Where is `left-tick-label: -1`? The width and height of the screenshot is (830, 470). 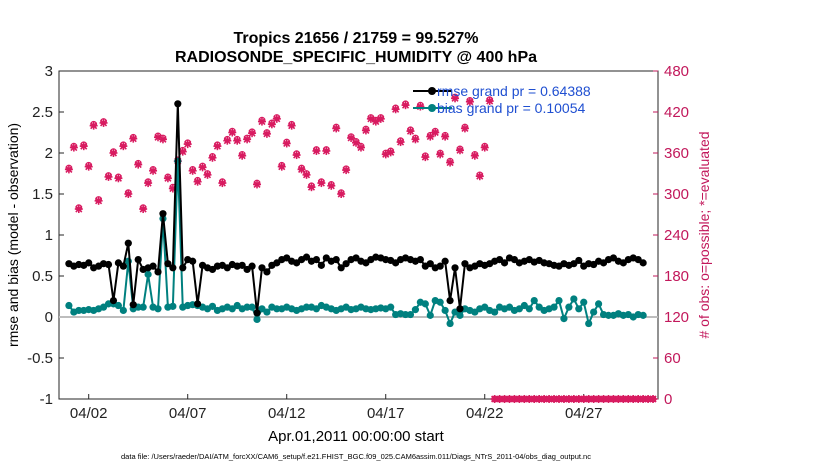 left-tick-label: -1 is located at coordinates (46, 399).